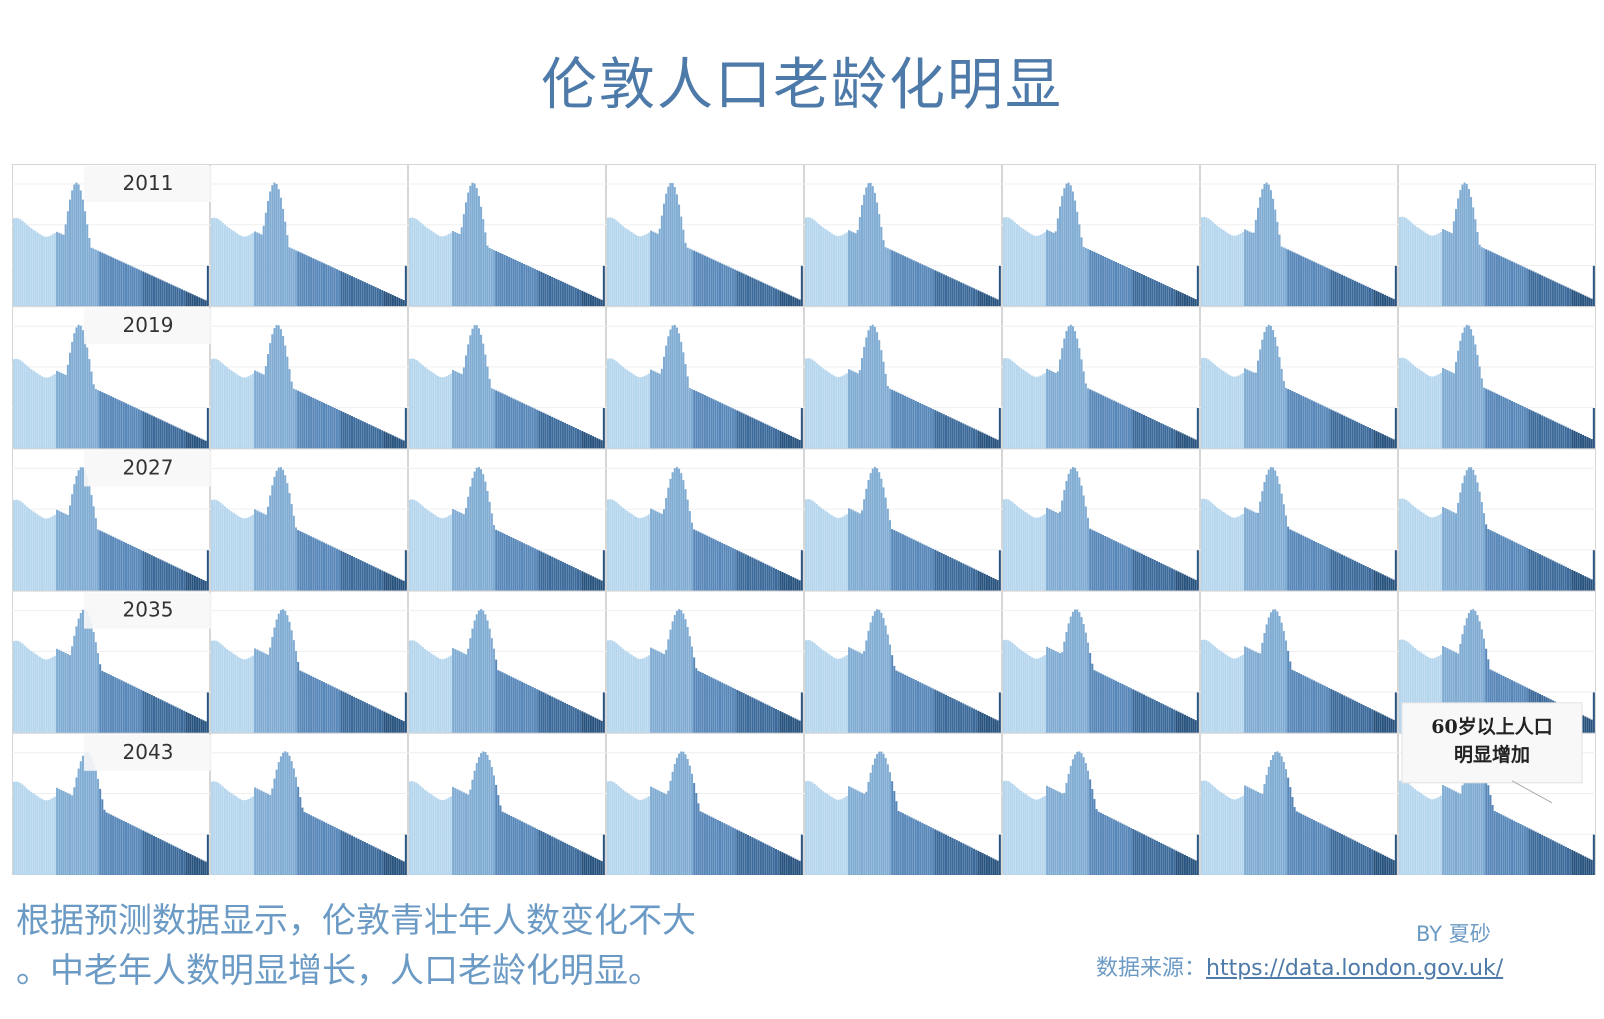  Describe the element at coordinates (148, 468) in the screenshot. I see `year-label-box` at that location.